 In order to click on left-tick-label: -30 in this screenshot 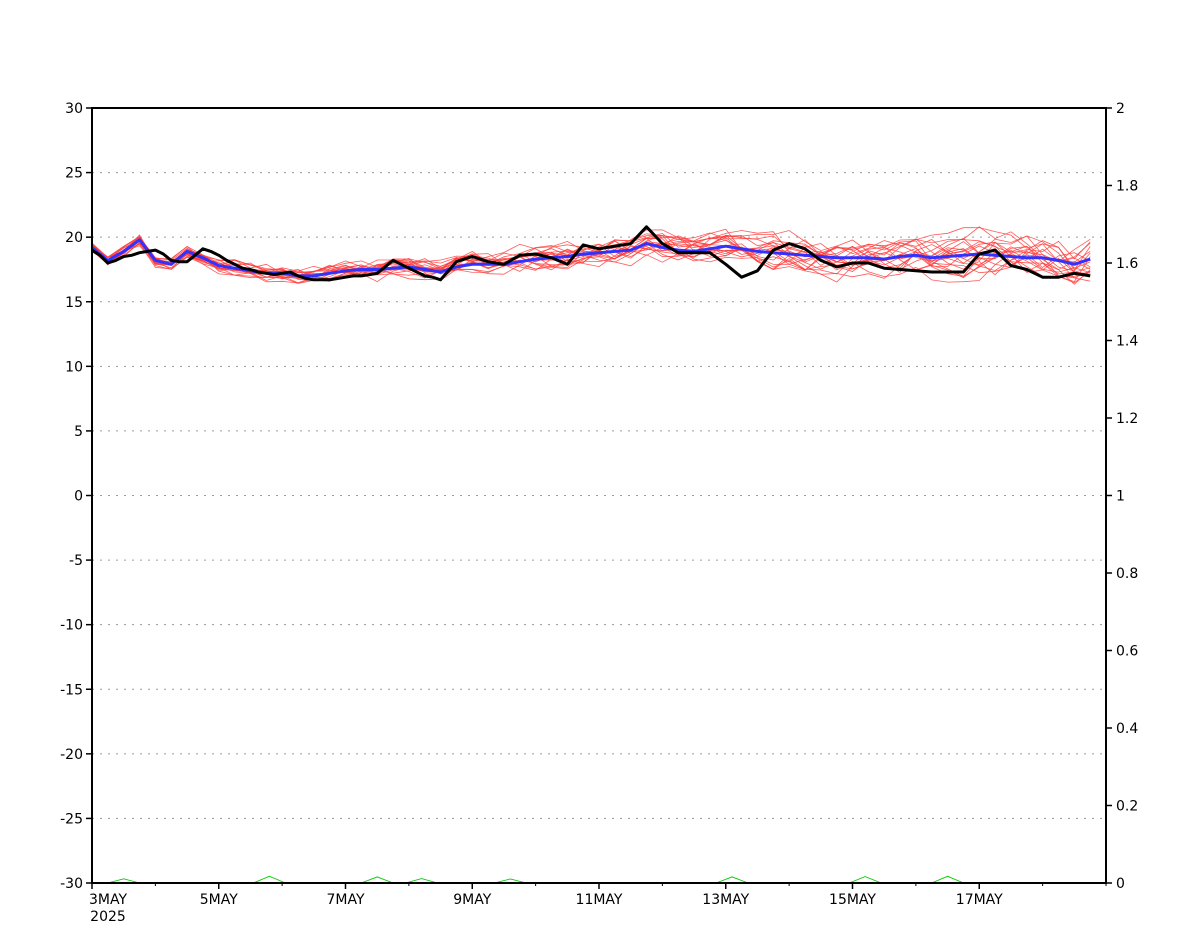, I will do `click(71, 884)`.